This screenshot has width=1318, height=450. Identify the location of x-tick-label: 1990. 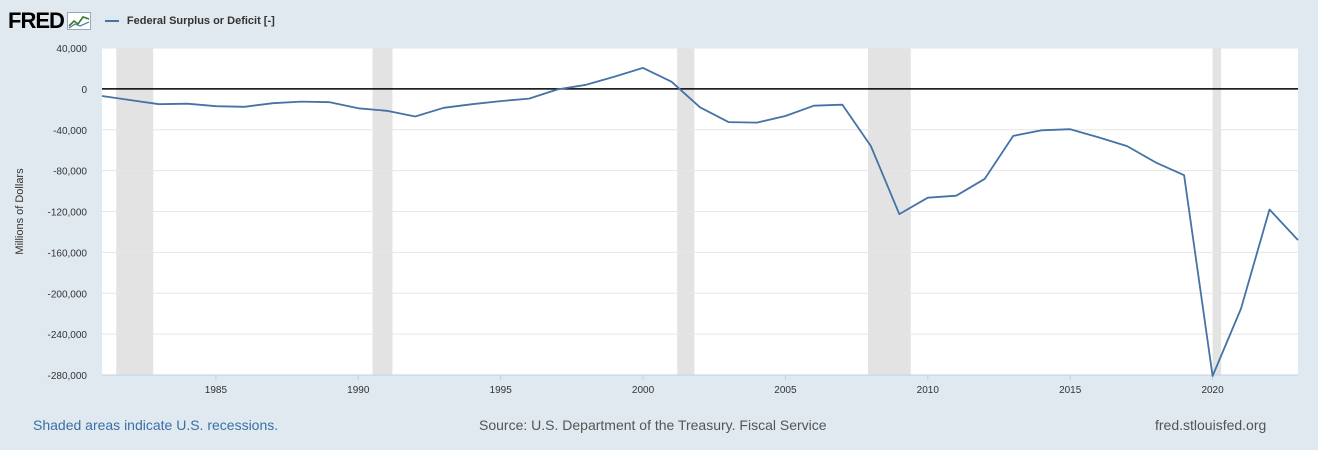
(358, 390).